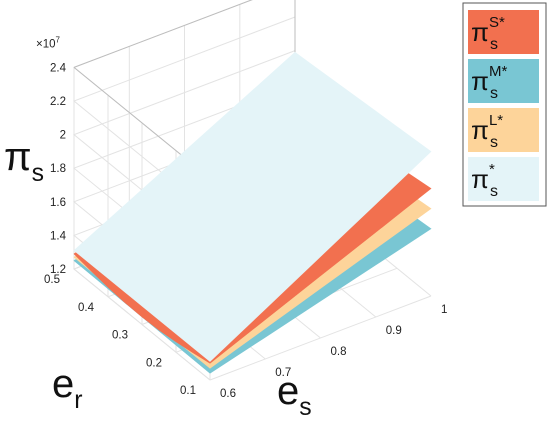 Image resolution: width=550 pixels, height=425 pixels. What do you see at coordinates (228, 394) in the screenshot?
I see `x-tick-label: 0.6` at bounding box center [228, 394].